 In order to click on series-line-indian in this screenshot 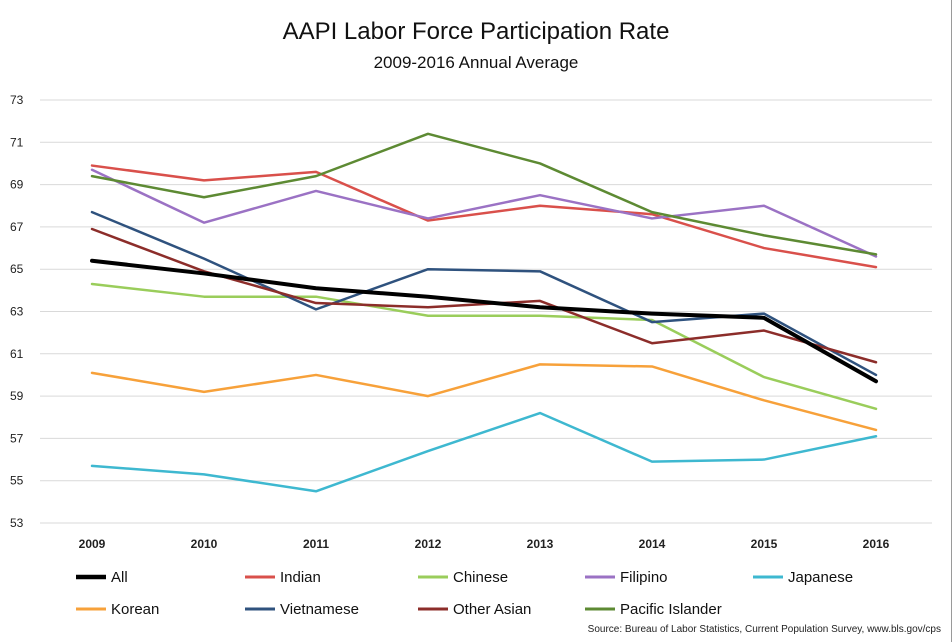, I will do `click(484, 216)`.